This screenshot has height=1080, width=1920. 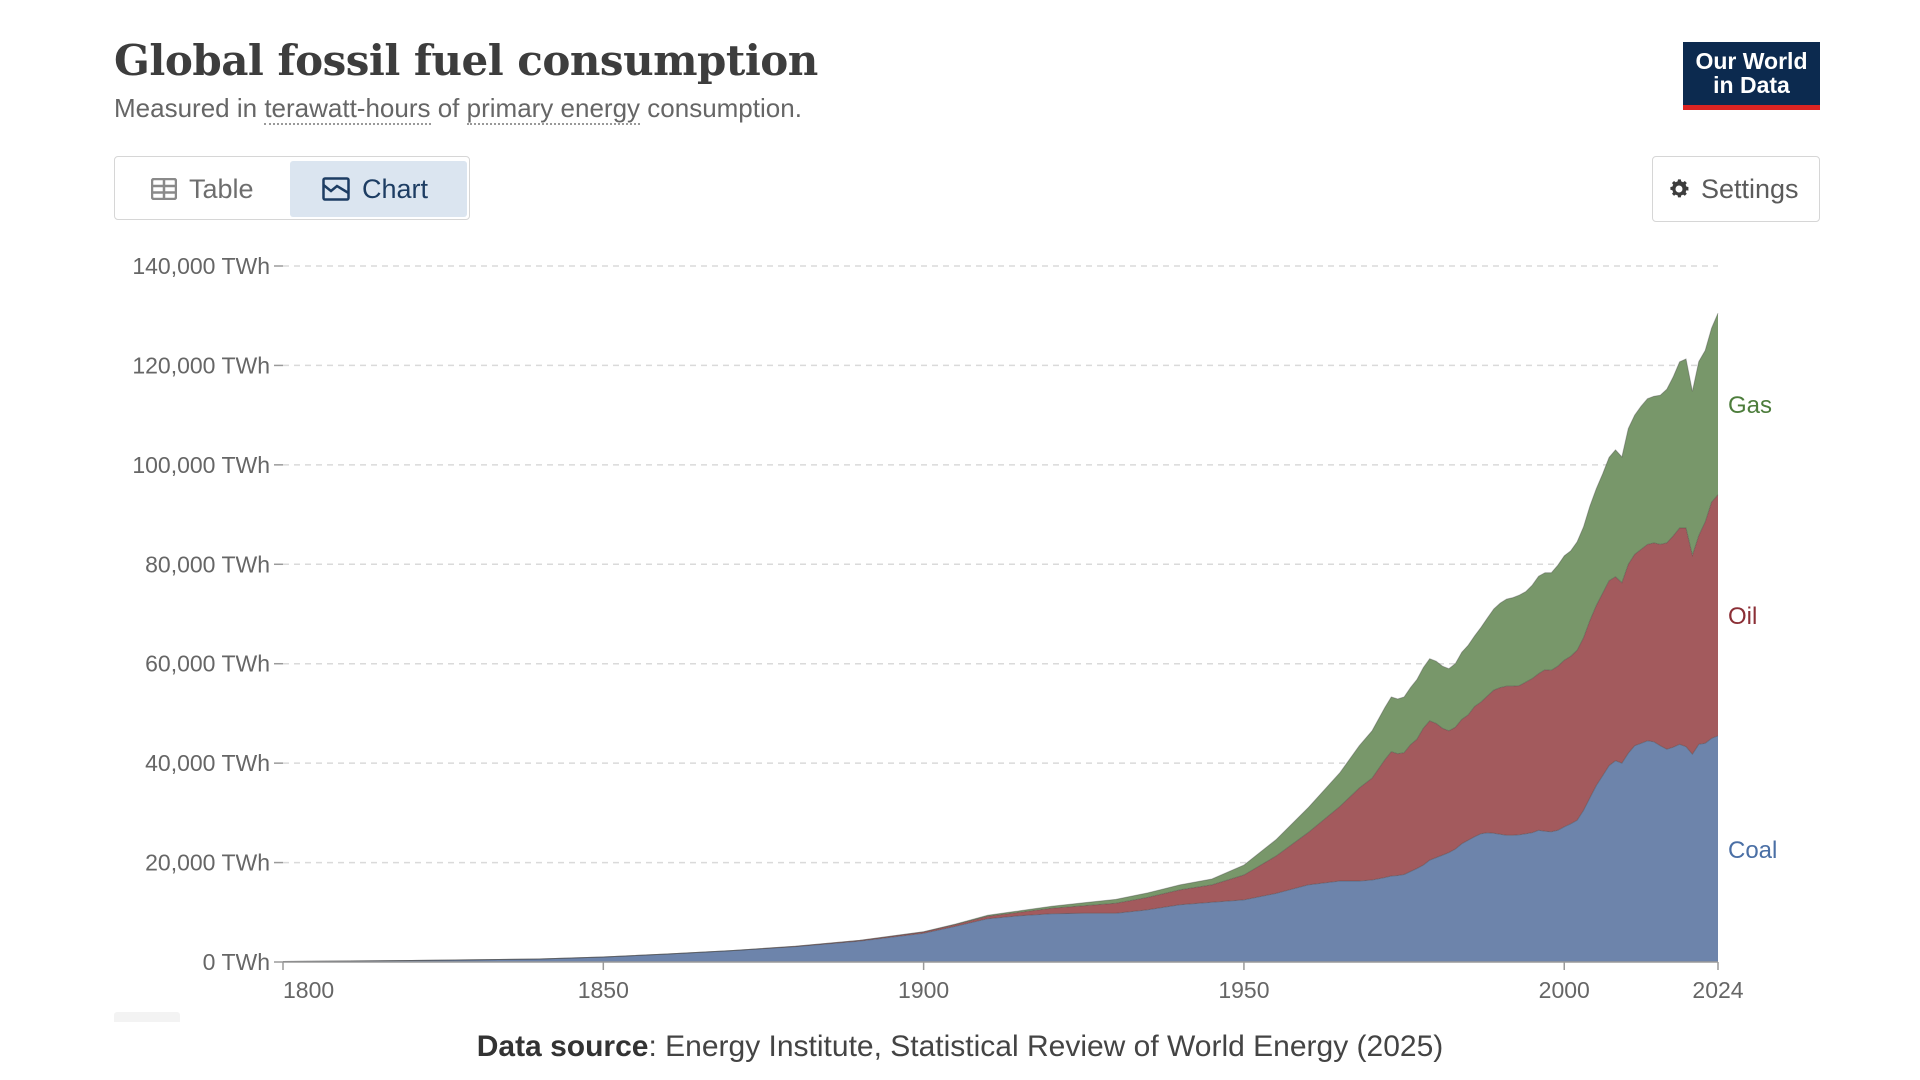 What do you see at coordinates (1564, 990) in the screenshot?
I see `x-tick-label: 2000` at bounding box center [1564, 990].